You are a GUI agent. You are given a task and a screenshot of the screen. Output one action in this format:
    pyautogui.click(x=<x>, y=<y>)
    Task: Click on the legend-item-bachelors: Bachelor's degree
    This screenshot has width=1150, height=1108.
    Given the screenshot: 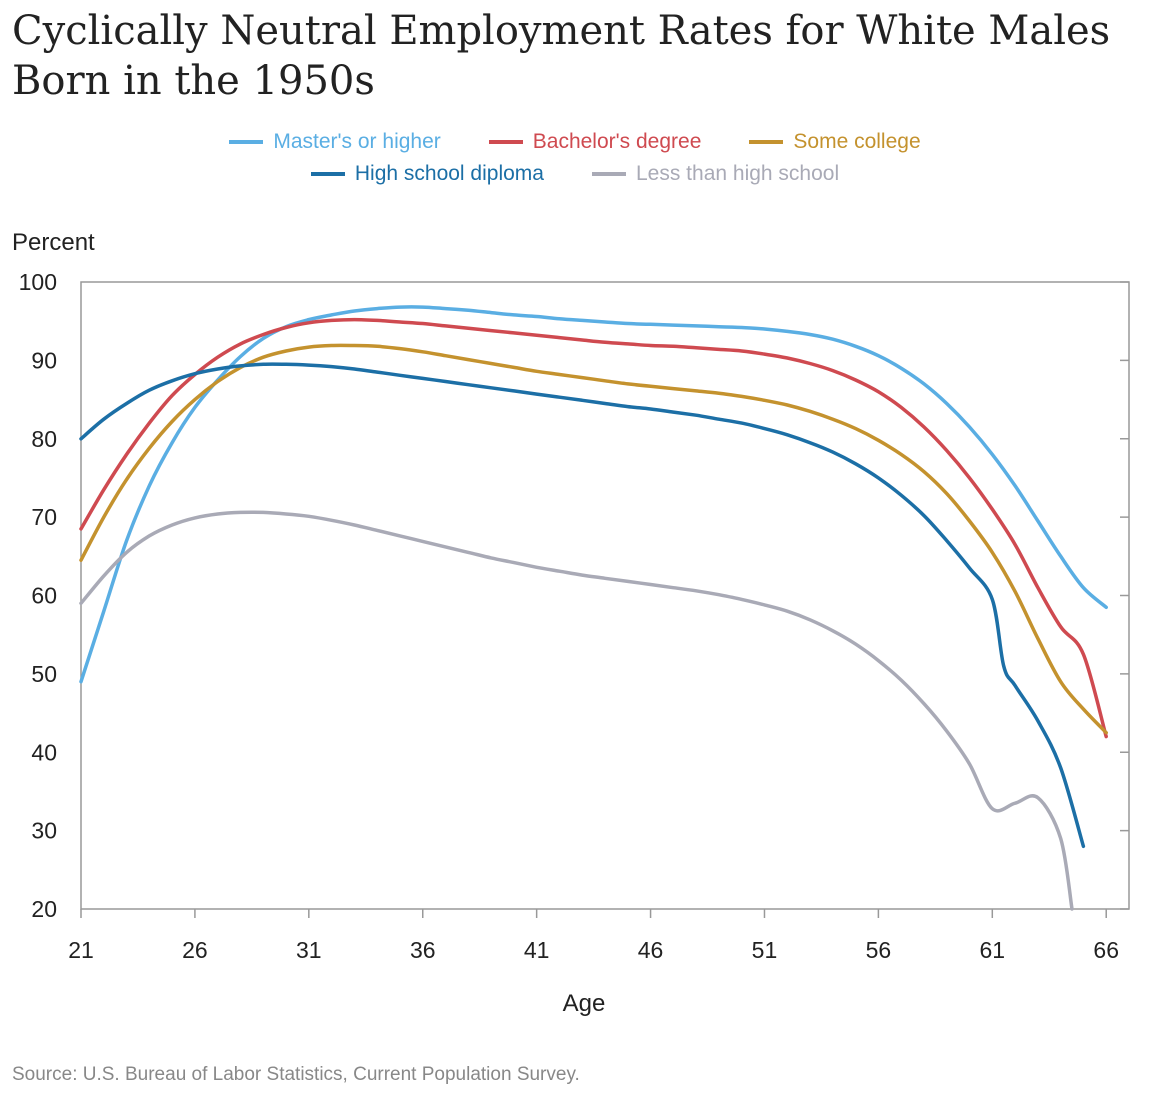 What is the action you would take?
    pyautogui.click(x=595, y=142)
    